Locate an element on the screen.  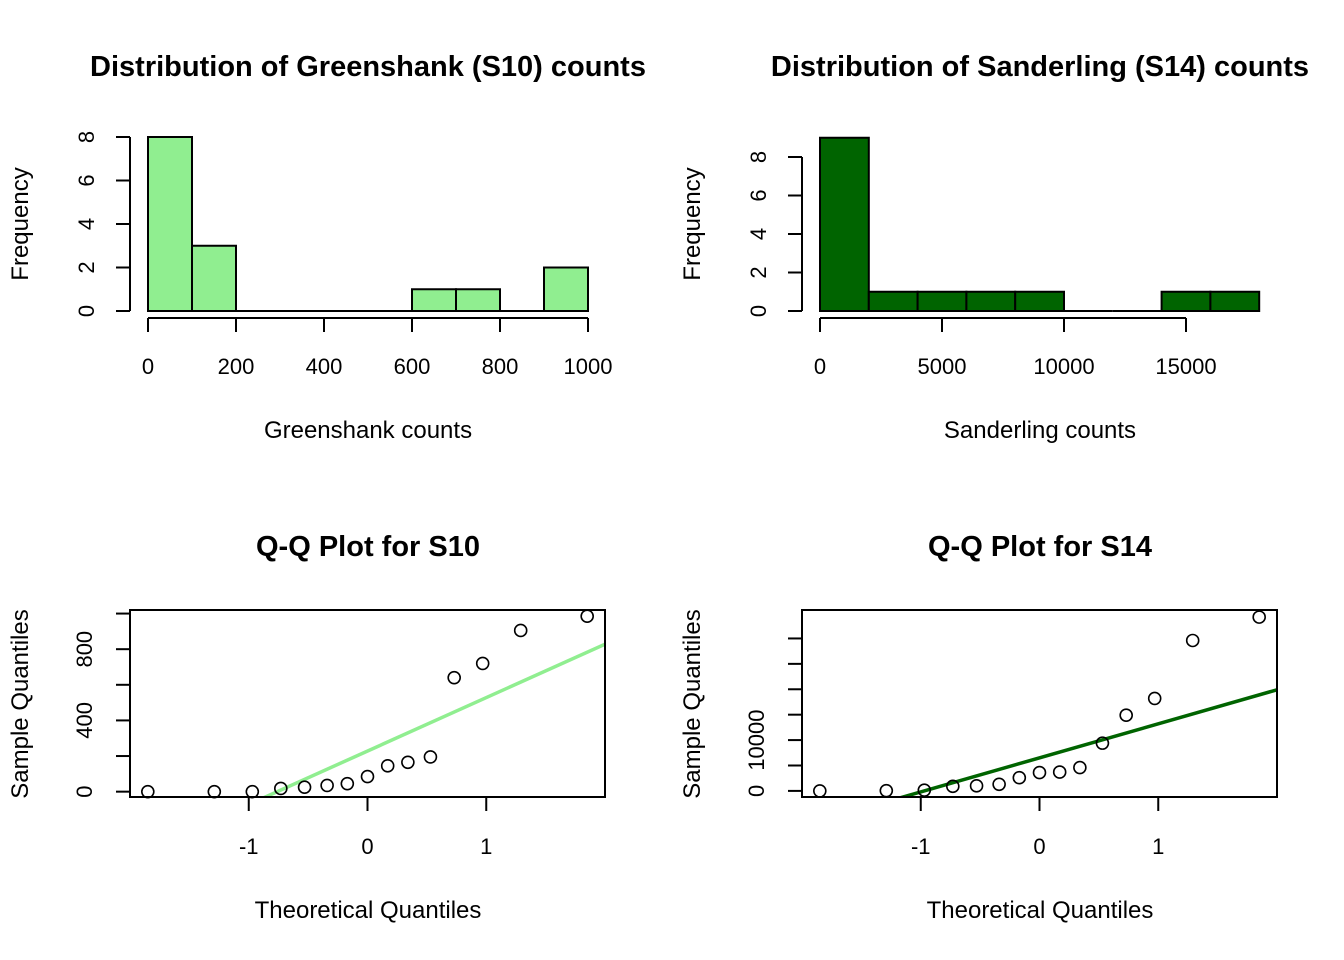
chart-title: Distribution of Greenshank (S10) counts is located at coordinates (368, 67).